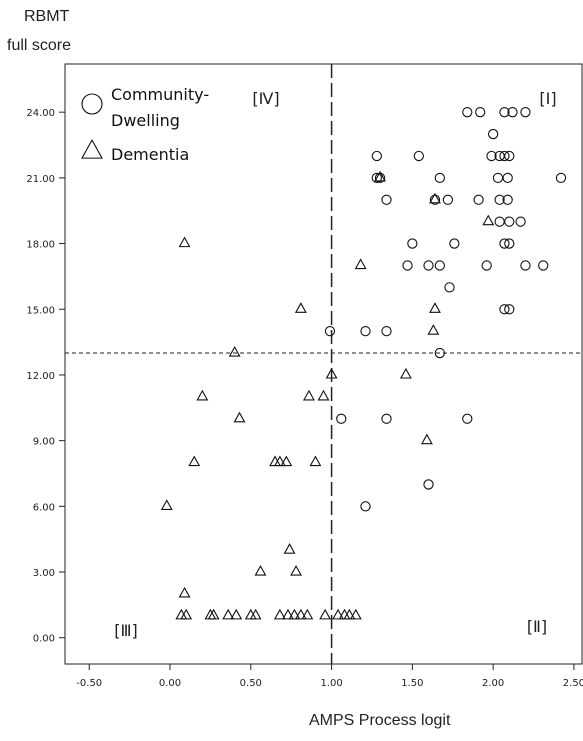 The width and height of the screenshot is (583, 741). Describe the element at coordinates (331, 683) in the screenshot. I see `x-tick-label: 1.00` at that location.